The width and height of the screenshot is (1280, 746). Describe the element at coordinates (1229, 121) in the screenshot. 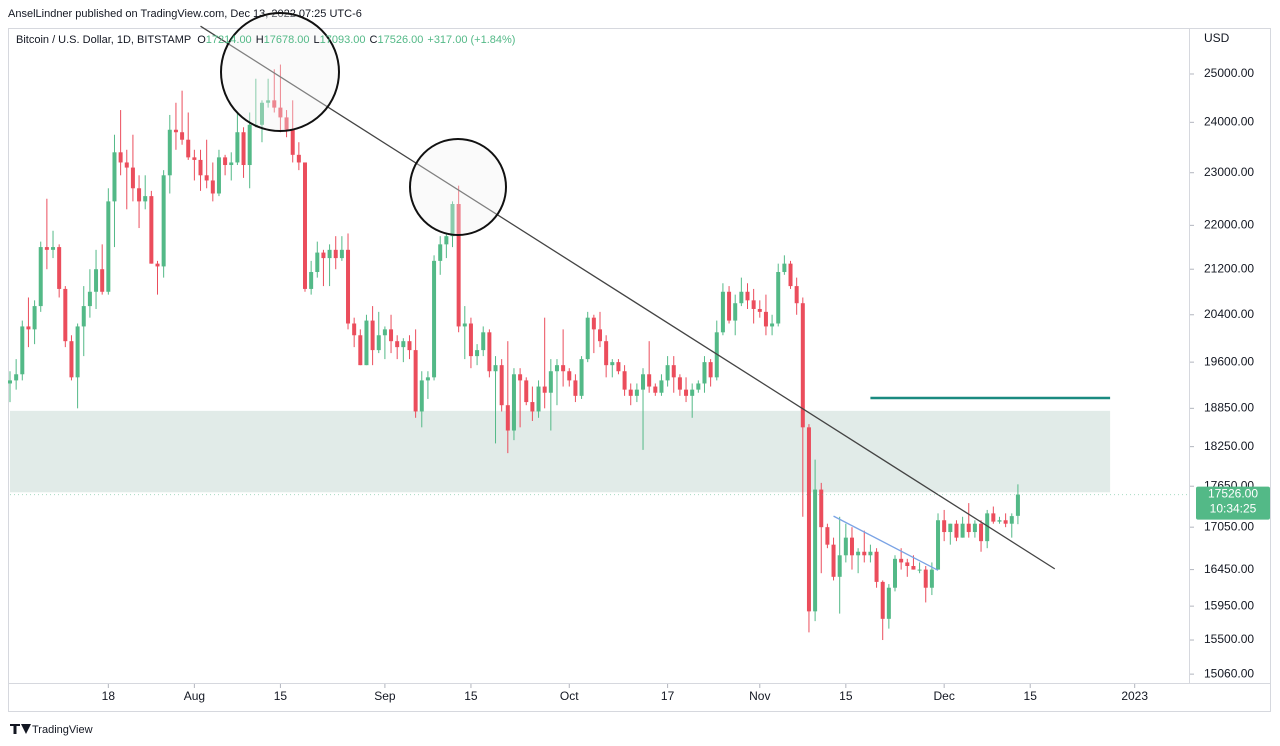

I see `y-tick-label: 24000.00` at that location.